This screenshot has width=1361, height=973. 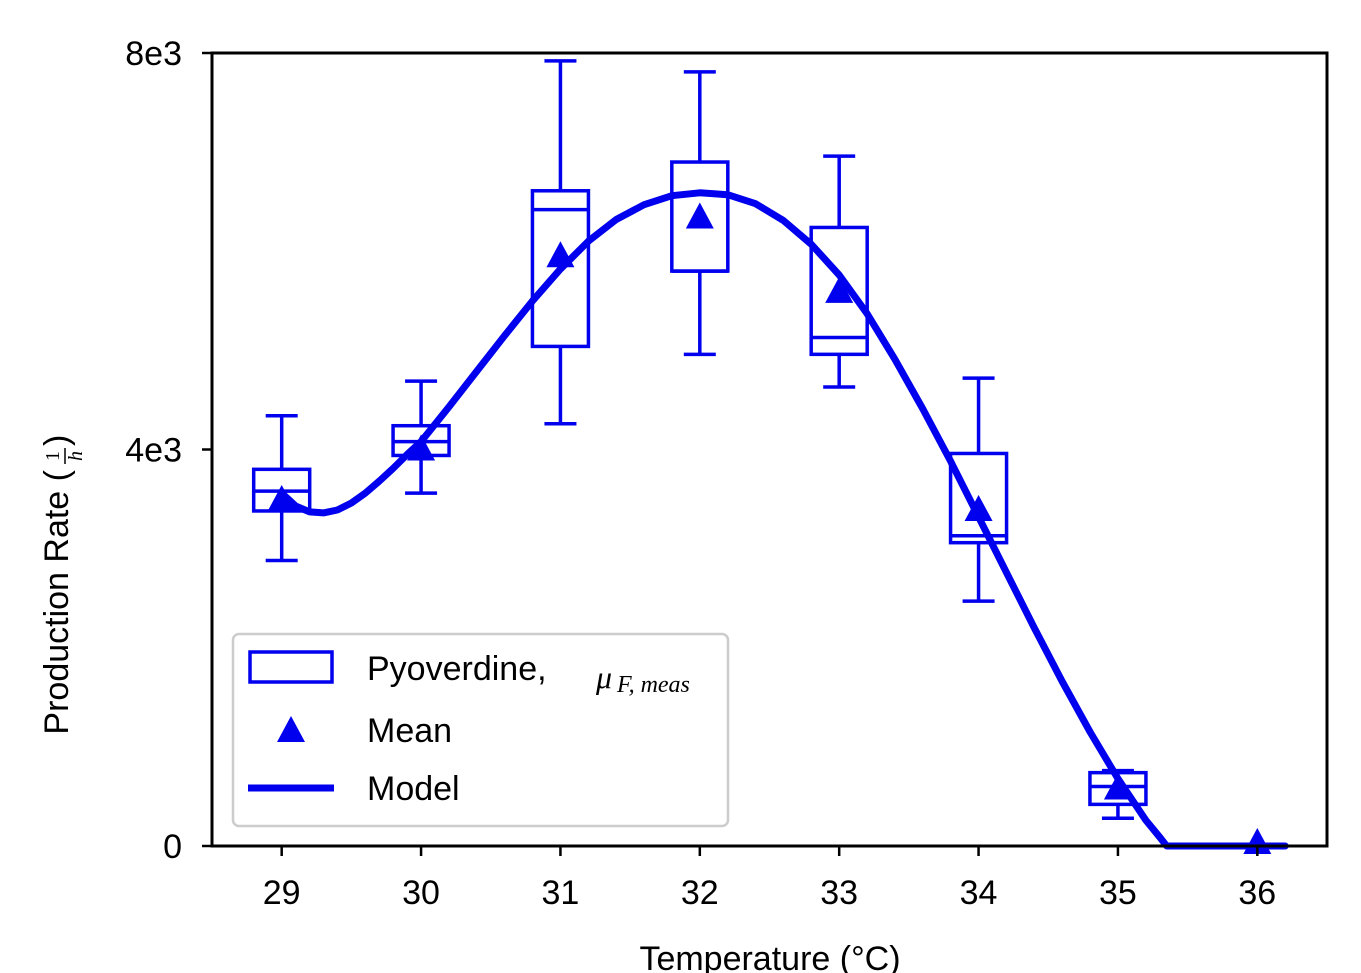 I want to click on y-axis-fraction-numerator: 1, so click(x=53, y=456).